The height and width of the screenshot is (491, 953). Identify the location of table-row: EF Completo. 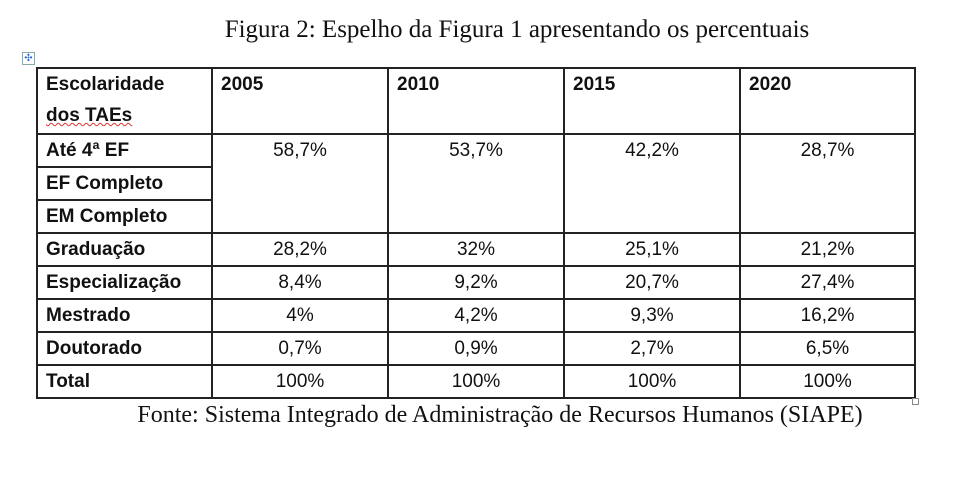
(475, 183).